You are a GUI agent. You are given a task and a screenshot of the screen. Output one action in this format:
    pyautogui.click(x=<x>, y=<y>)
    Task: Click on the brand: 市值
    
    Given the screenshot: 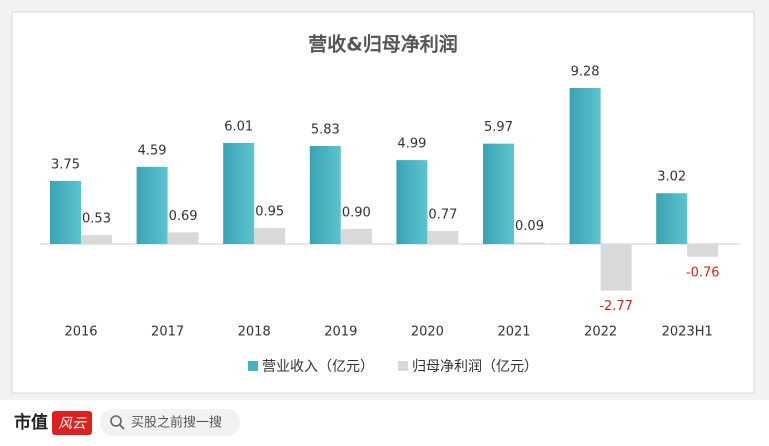 What is the action you would take?
    pyautogui.click(x=31, y=422)
    